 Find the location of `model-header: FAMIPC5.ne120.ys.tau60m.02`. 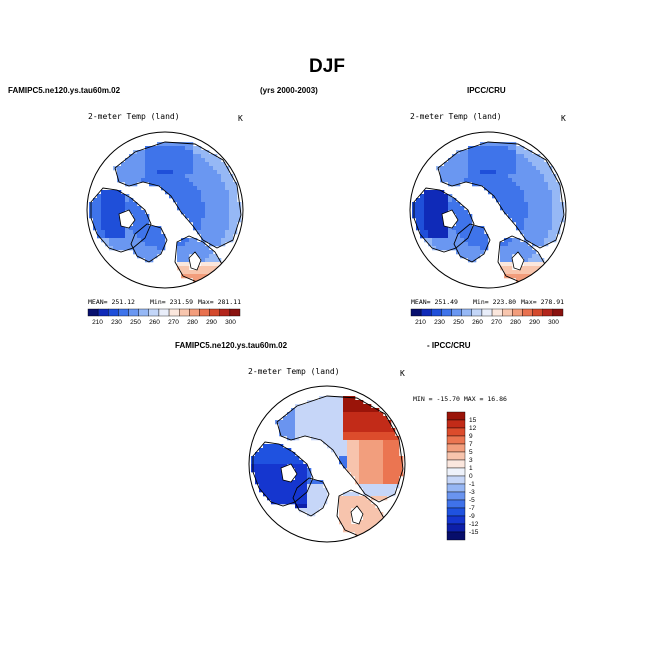

model-header: FAMIPC5.ne120.ys.tau60m.02 is located at coordinates (64, 90).